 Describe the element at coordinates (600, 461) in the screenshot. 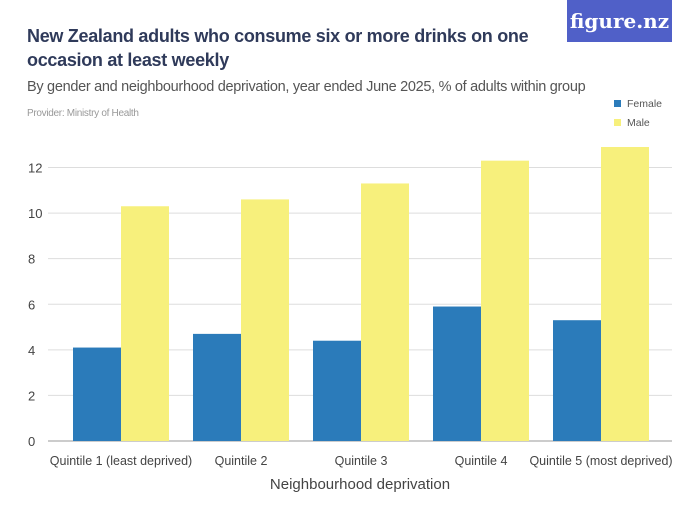

I see `x-tick-label: Quintile 5 (most deprived)` at that location.